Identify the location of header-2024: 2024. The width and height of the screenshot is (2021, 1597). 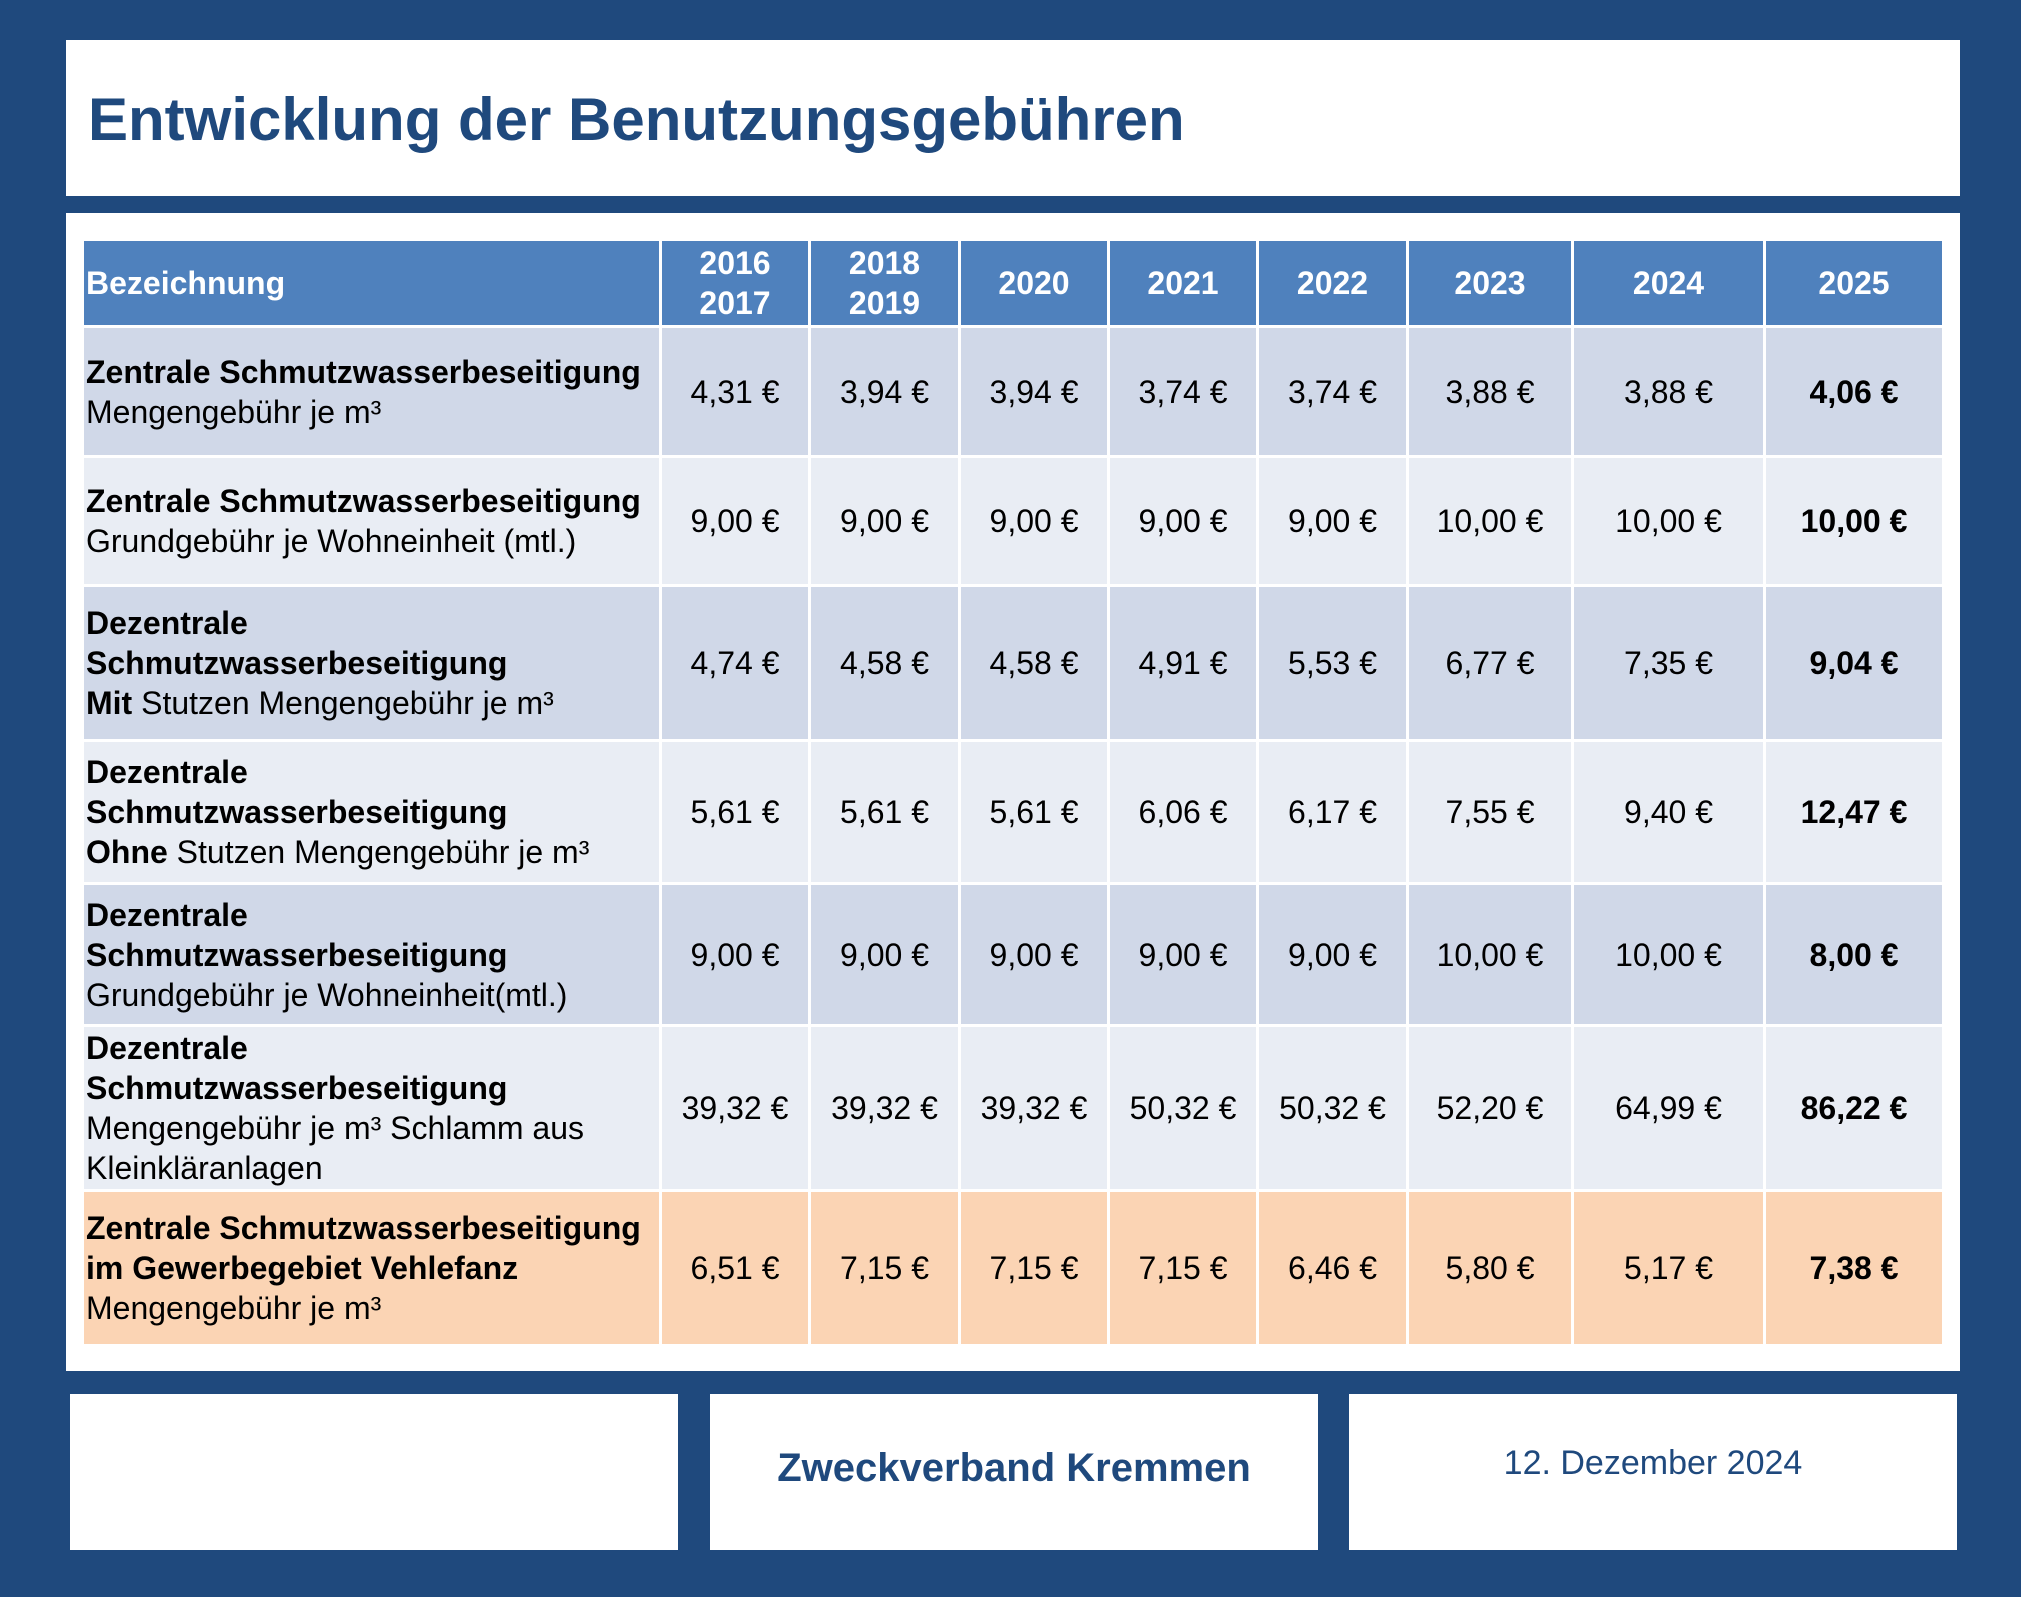
(1670, 284).